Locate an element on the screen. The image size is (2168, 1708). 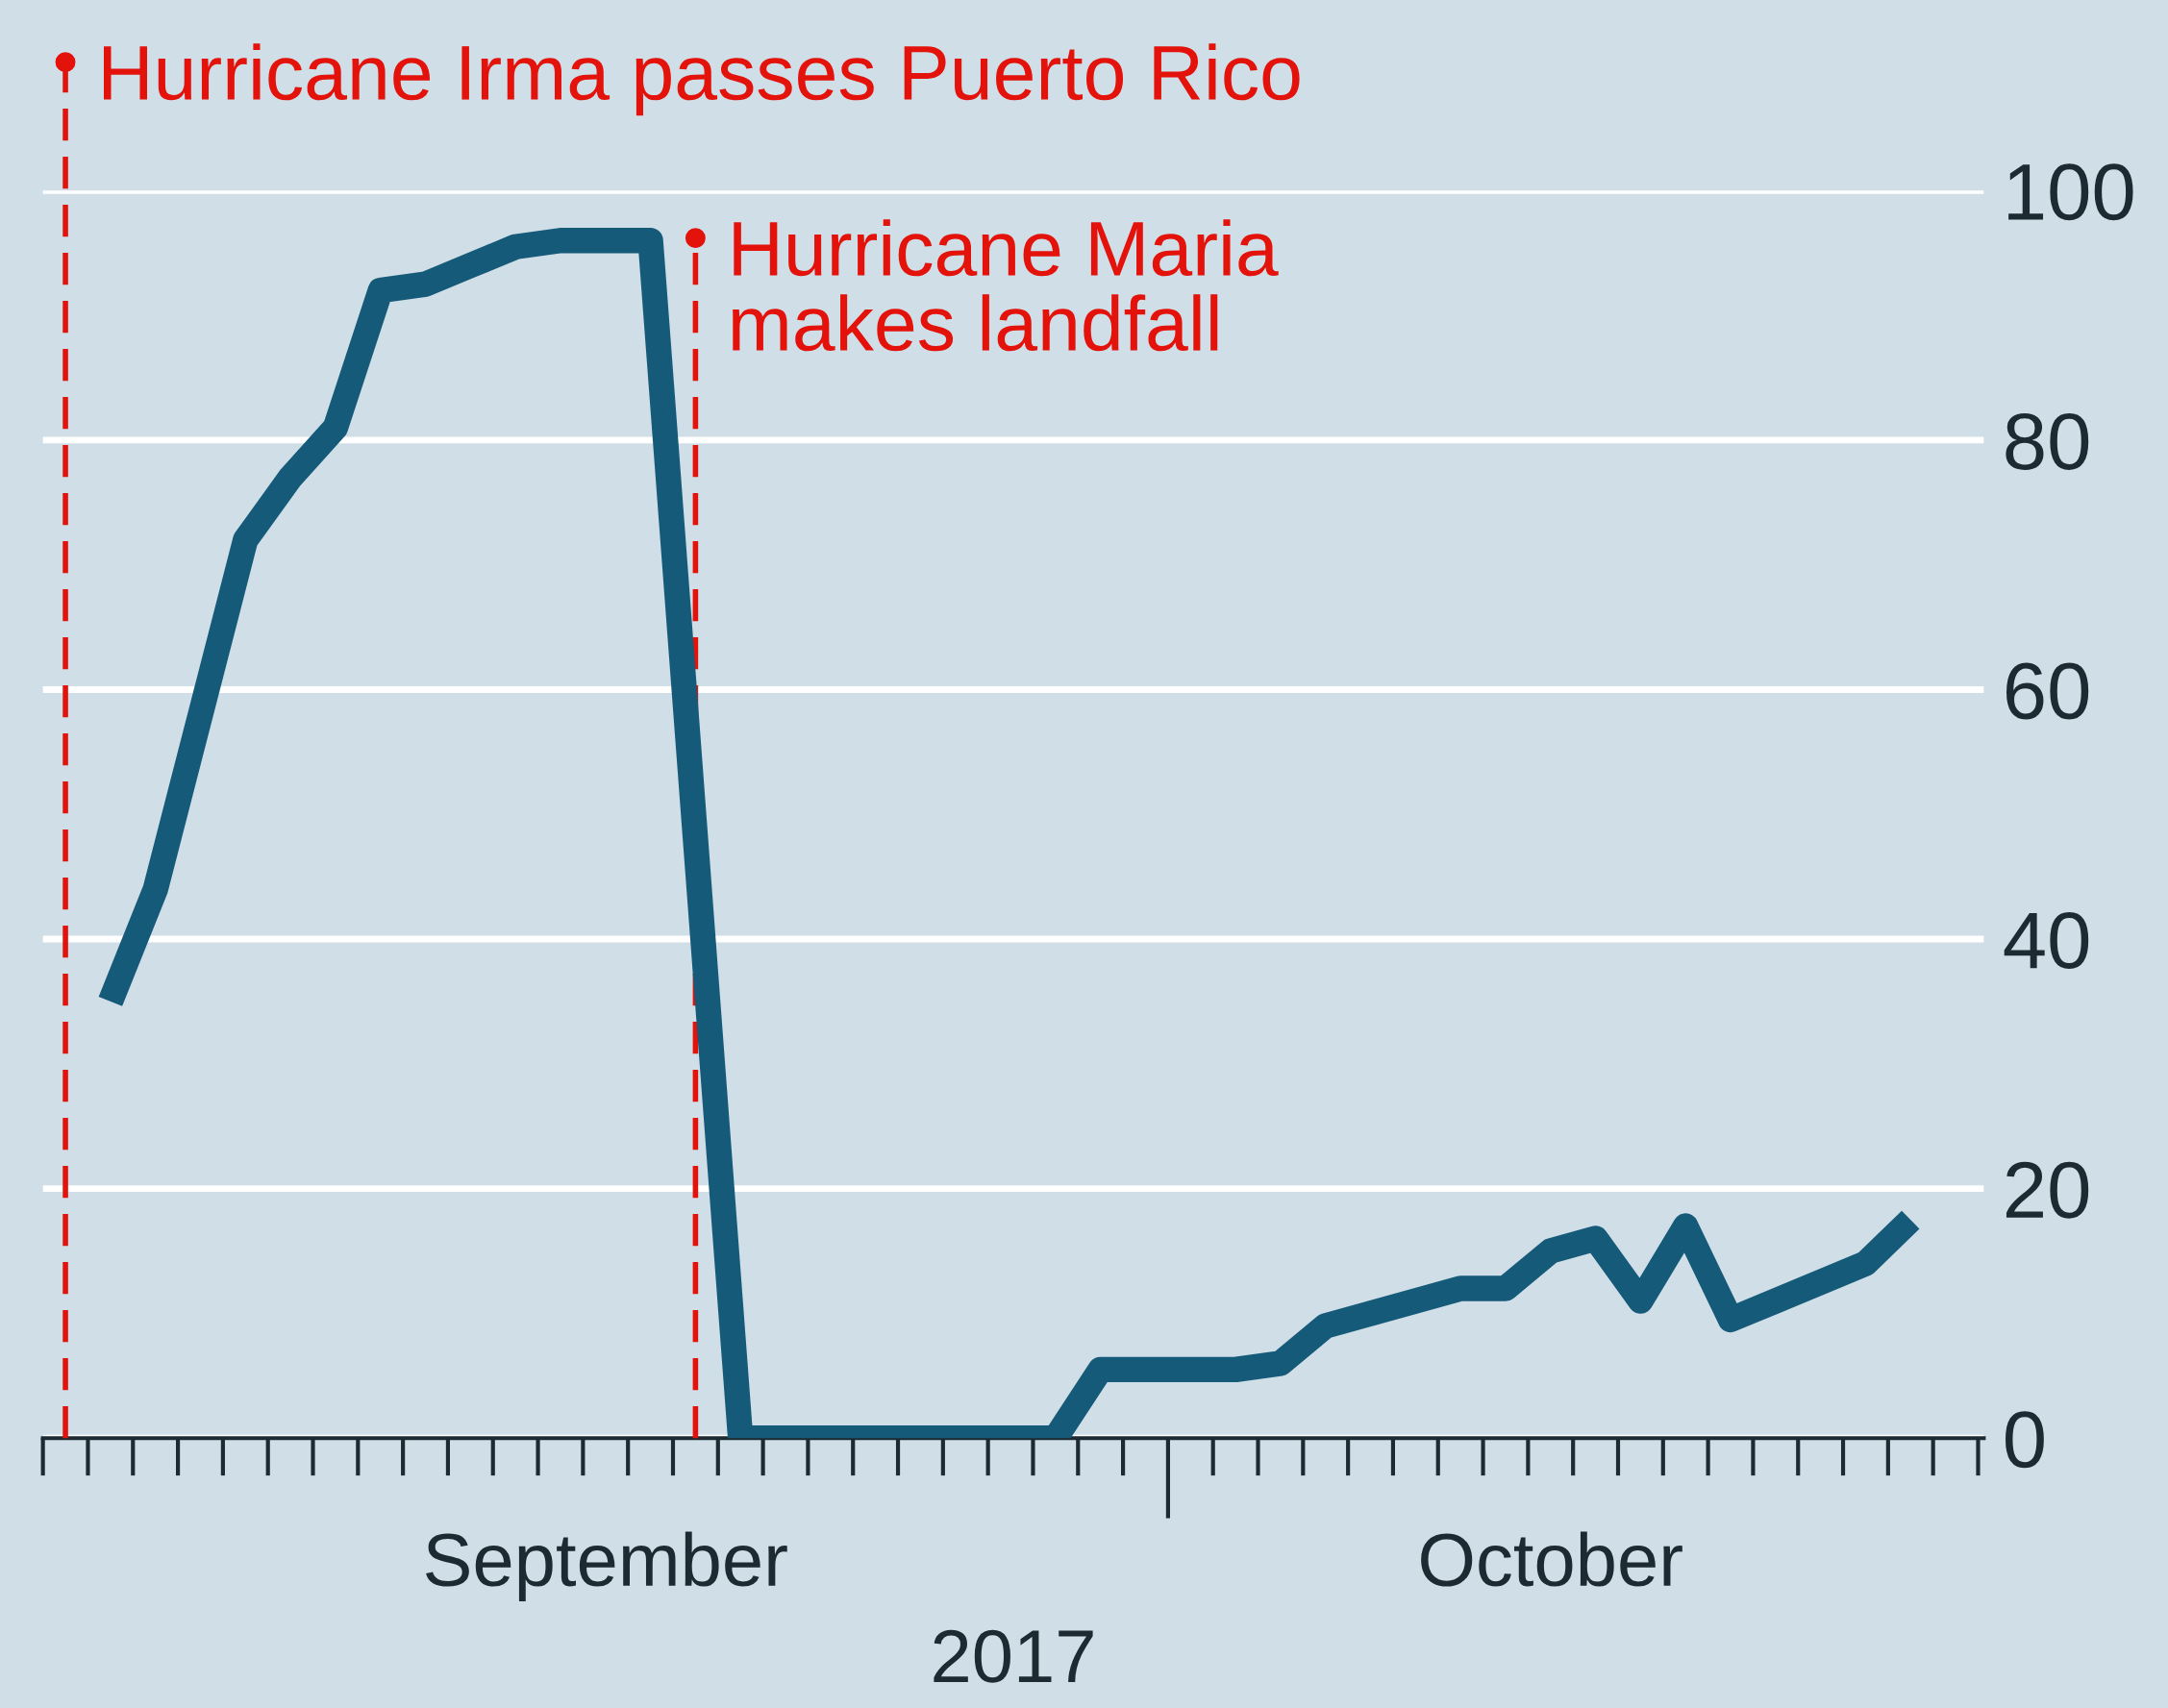
x-tick-label: September is located at coordinates (606, 1566).